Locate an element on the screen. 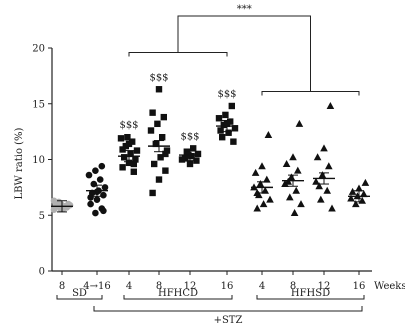 The width and height of the screenshot is (405, 331). group-label: HFHCD is located at coordinates (178, 293).